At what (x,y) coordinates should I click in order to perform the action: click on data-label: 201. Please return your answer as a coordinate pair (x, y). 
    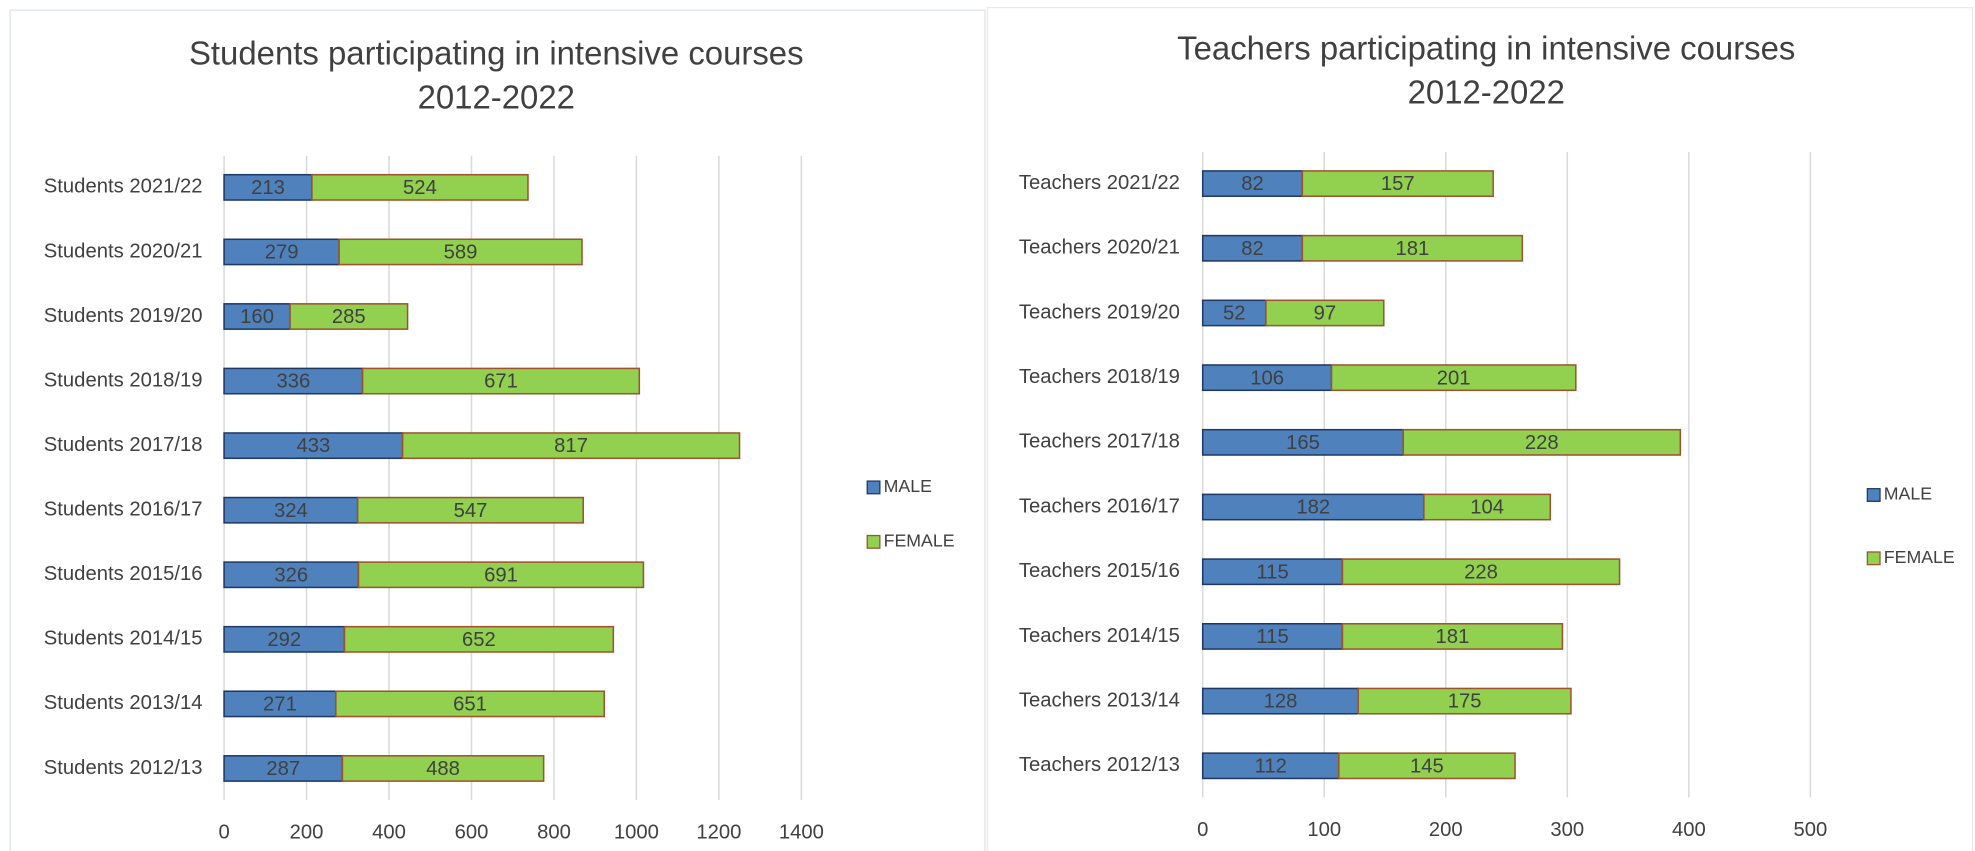
    Looking at the image, I should click on (1454, 378).